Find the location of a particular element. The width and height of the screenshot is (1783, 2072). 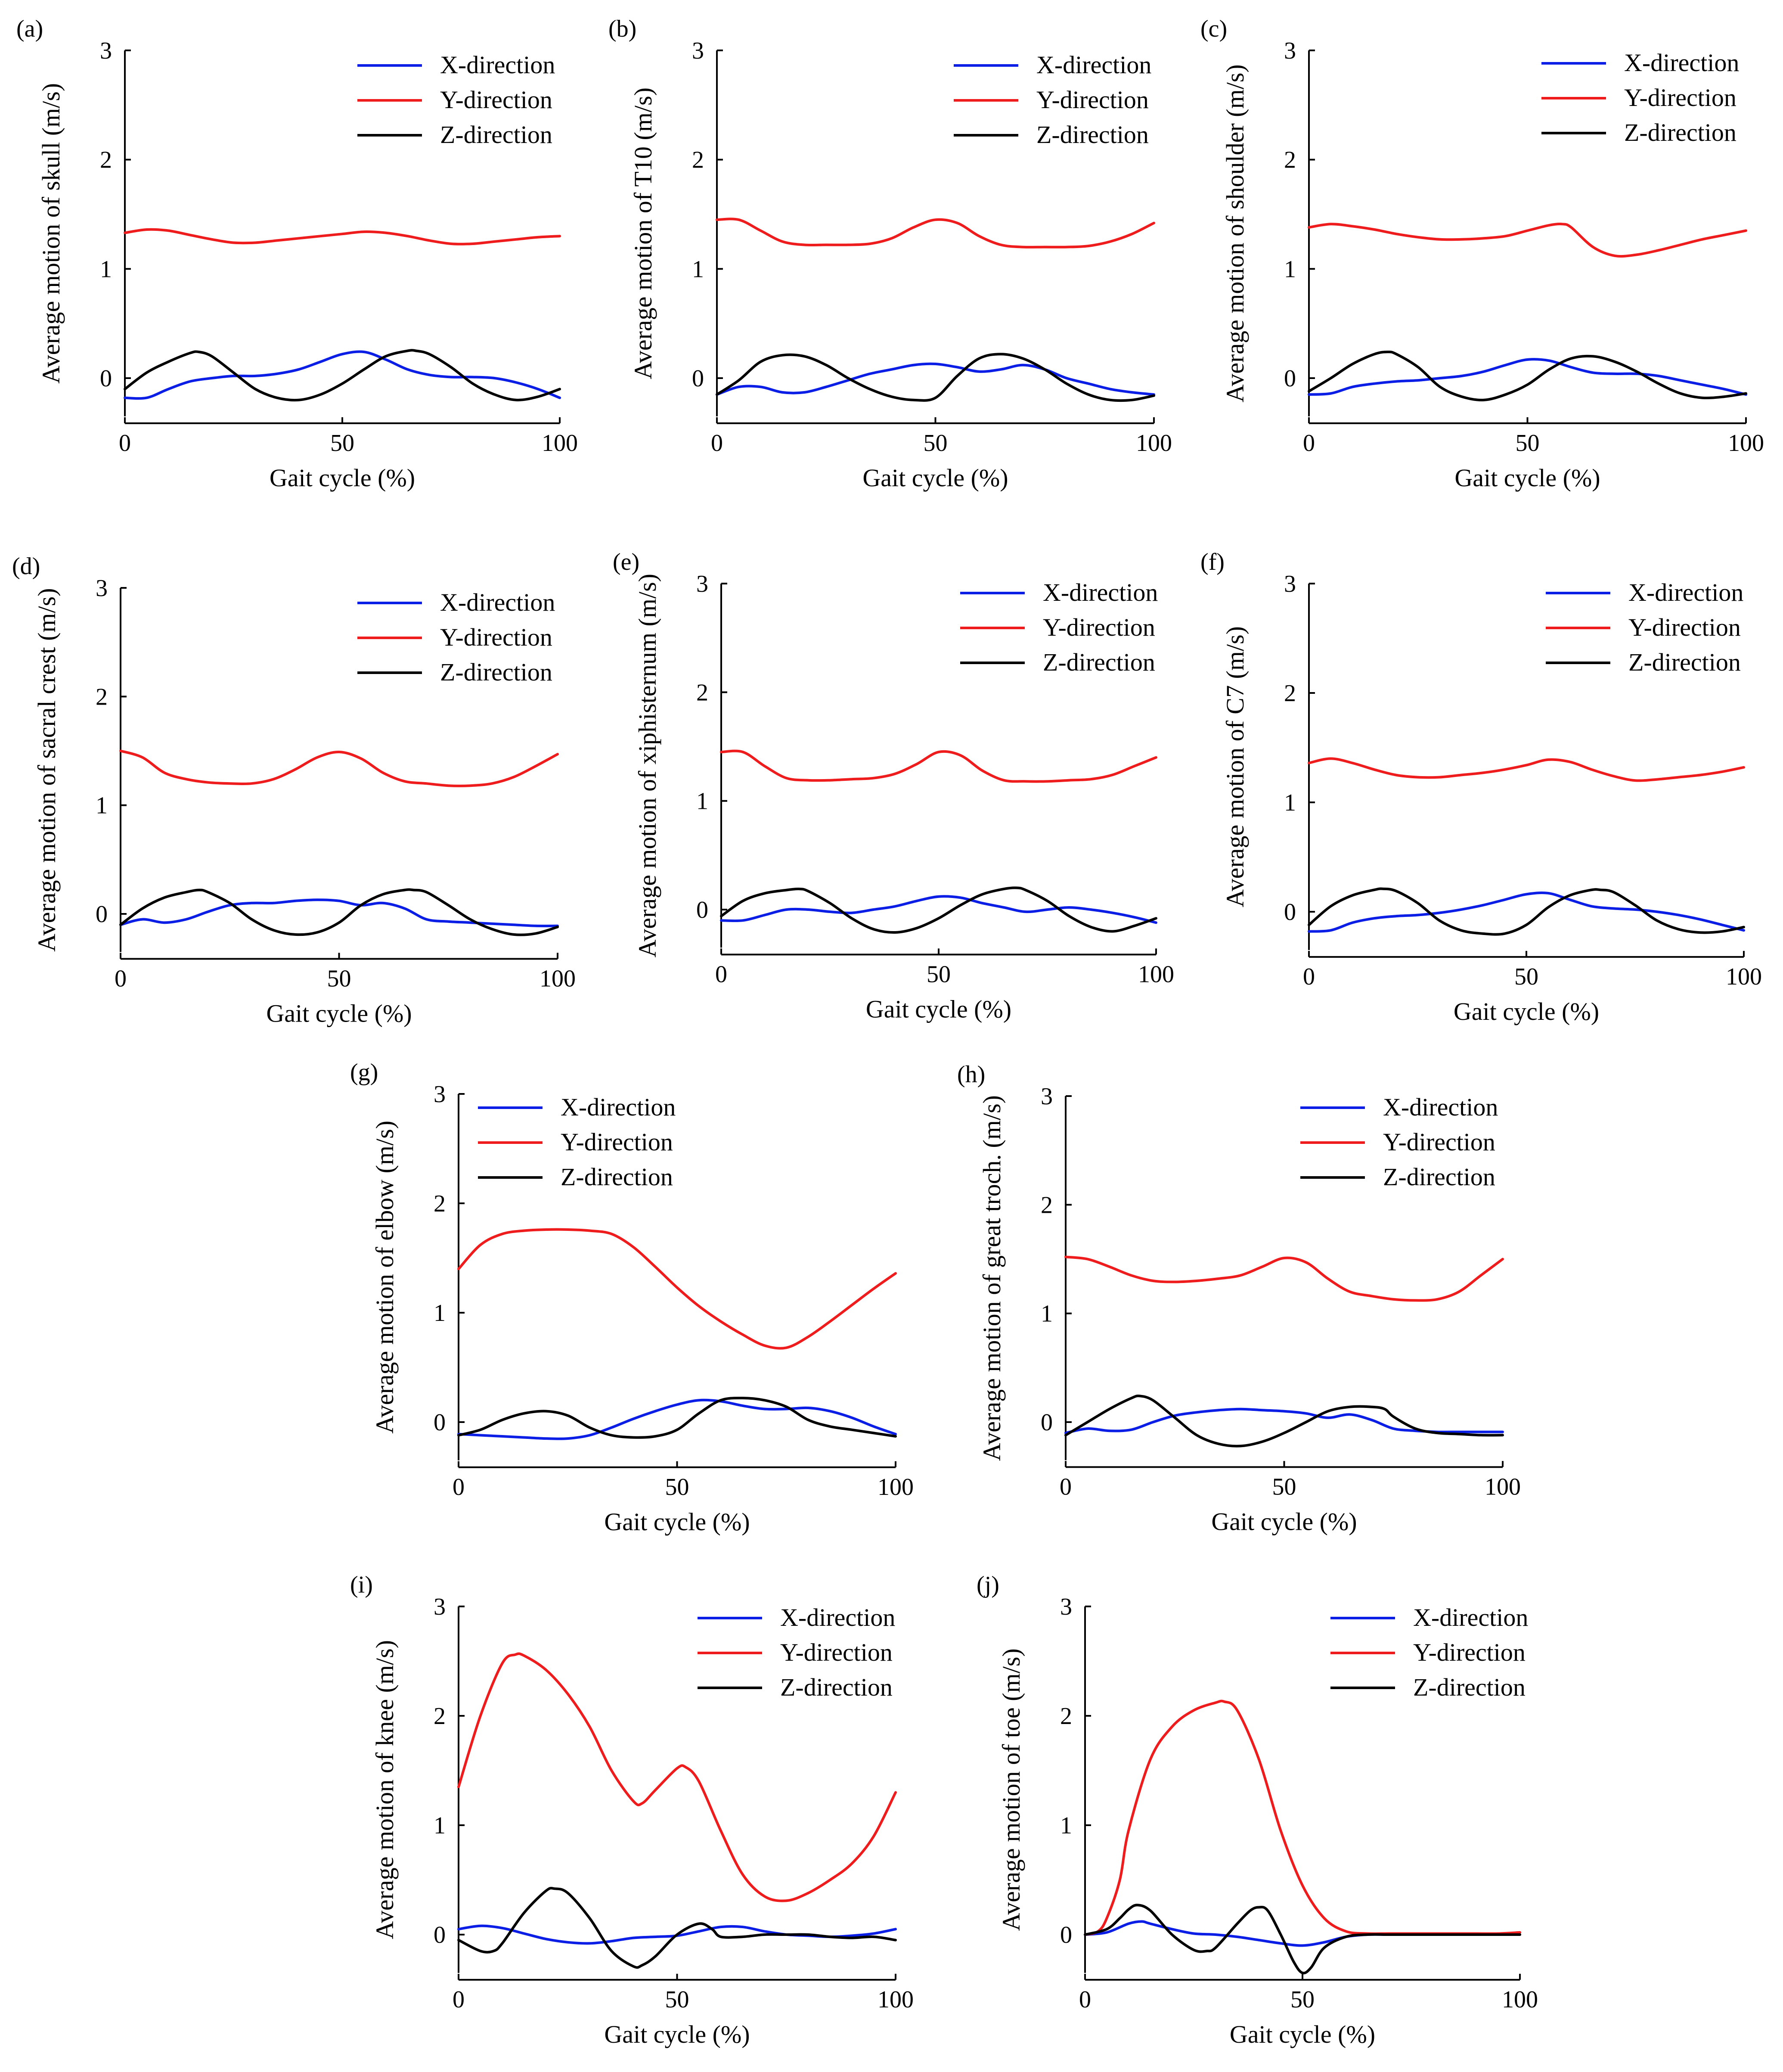

panel-label: (c) is located at coordinates (1213, 29).